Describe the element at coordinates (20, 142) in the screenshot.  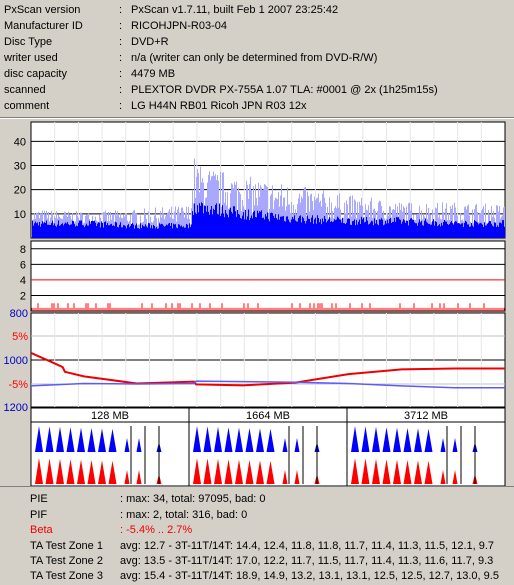
I see `pie-tick-label: 40` at that location.